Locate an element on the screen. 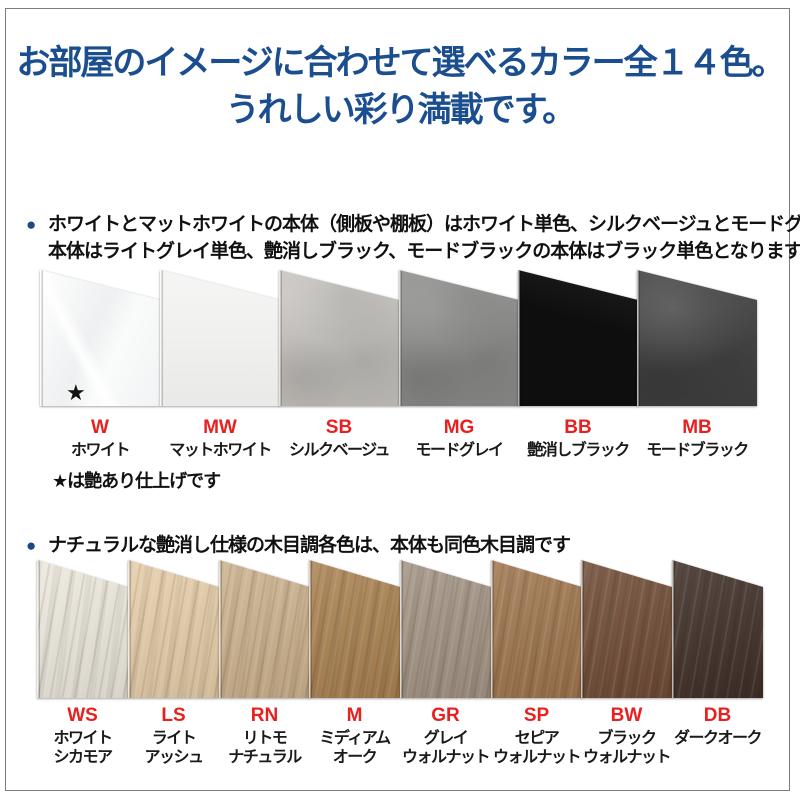  swatch-panel-BW is located at coordinates (626, 629).